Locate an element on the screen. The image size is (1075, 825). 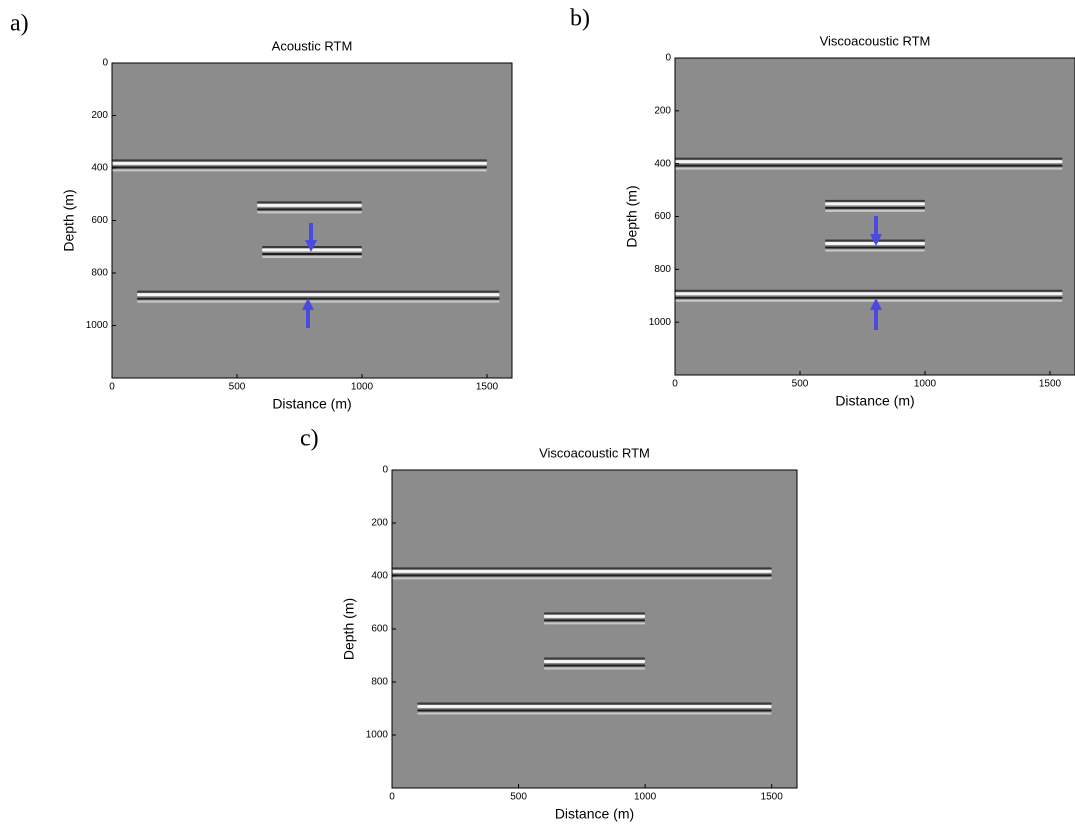
chart-title: Acoustic RTM is located at coordinates (312, 45).